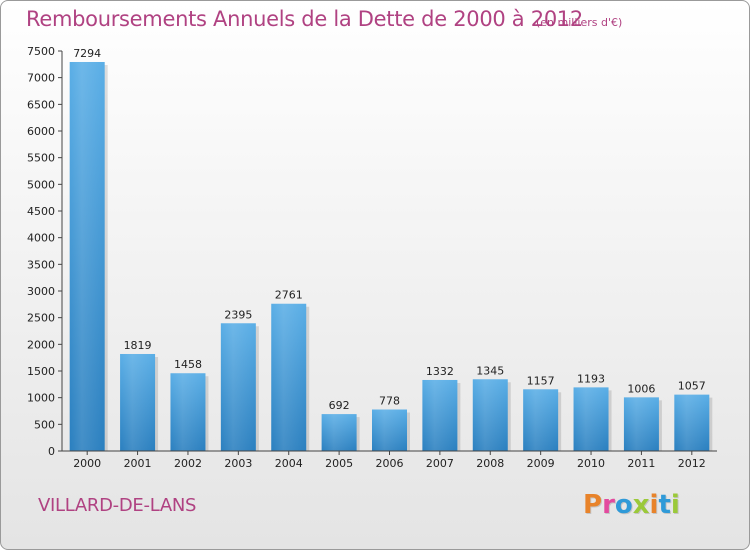 Image resolution: width=750 pixels, height=550 pixels. What do you see at coordinates (339, 405) in the screenshot?
I see `data-label-2005: 692` at bounding box center [339, 405].